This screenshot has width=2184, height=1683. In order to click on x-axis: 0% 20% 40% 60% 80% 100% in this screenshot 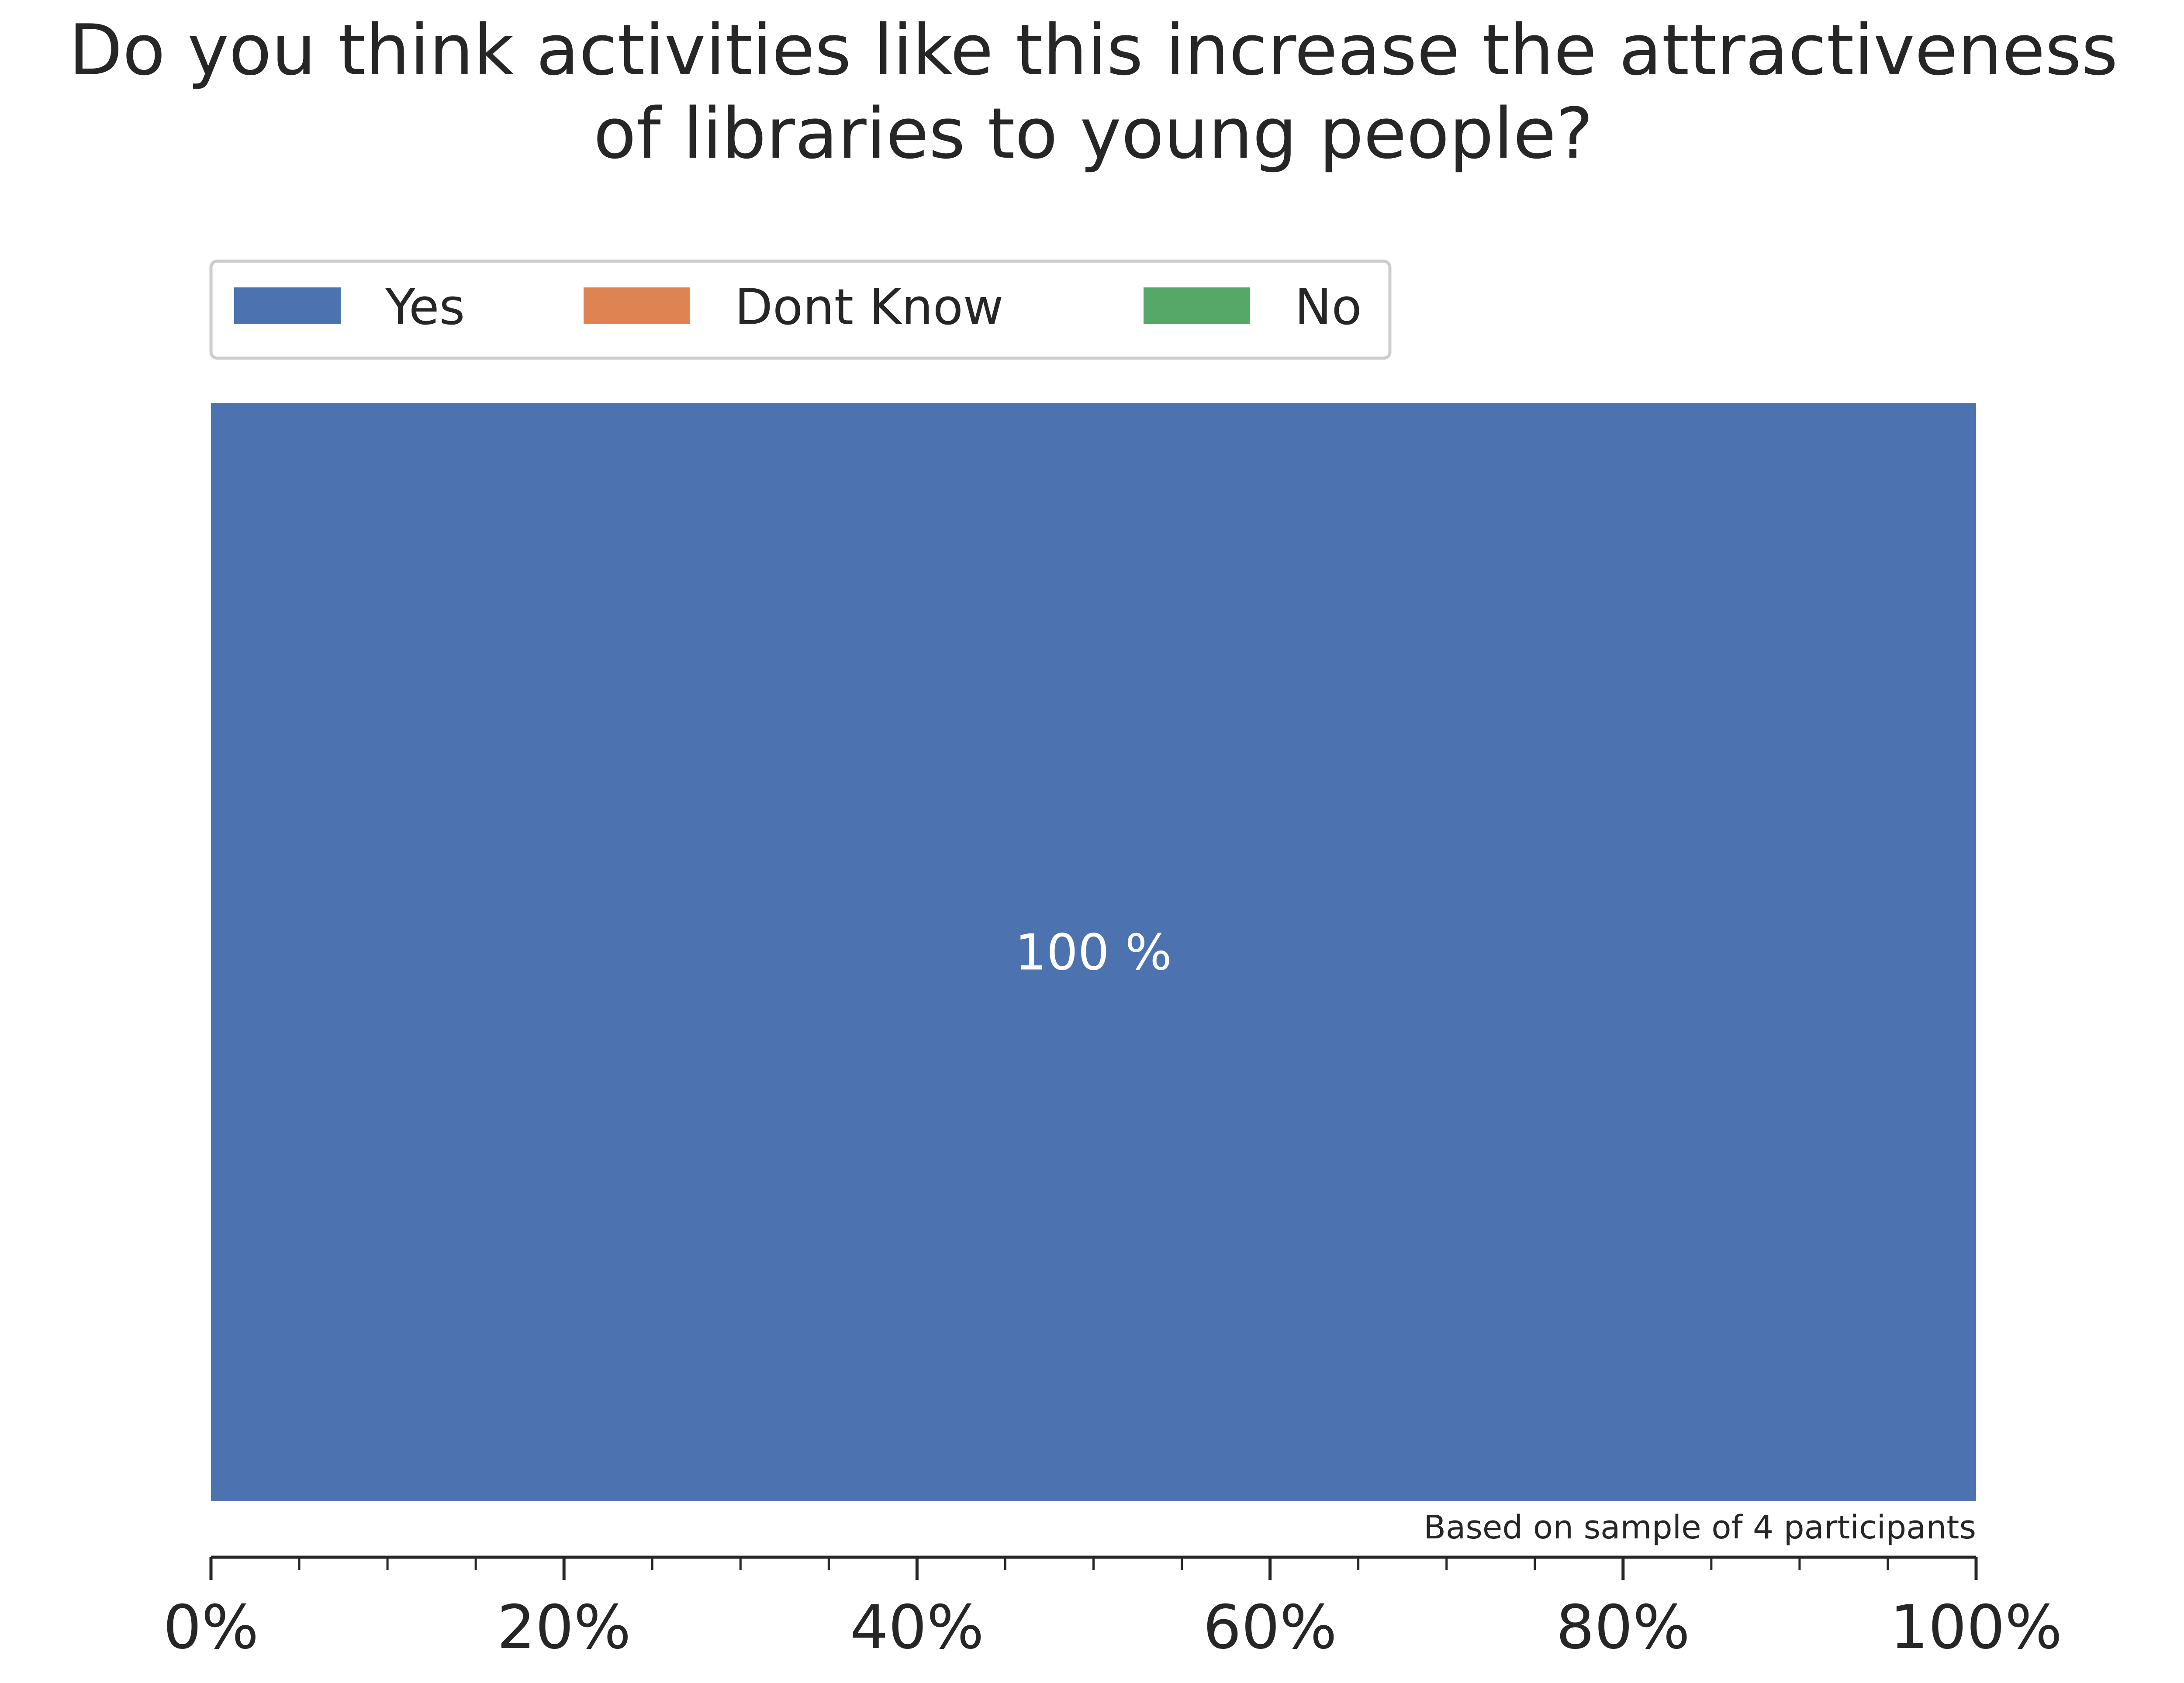, I will do `click(1113, 1608)`.